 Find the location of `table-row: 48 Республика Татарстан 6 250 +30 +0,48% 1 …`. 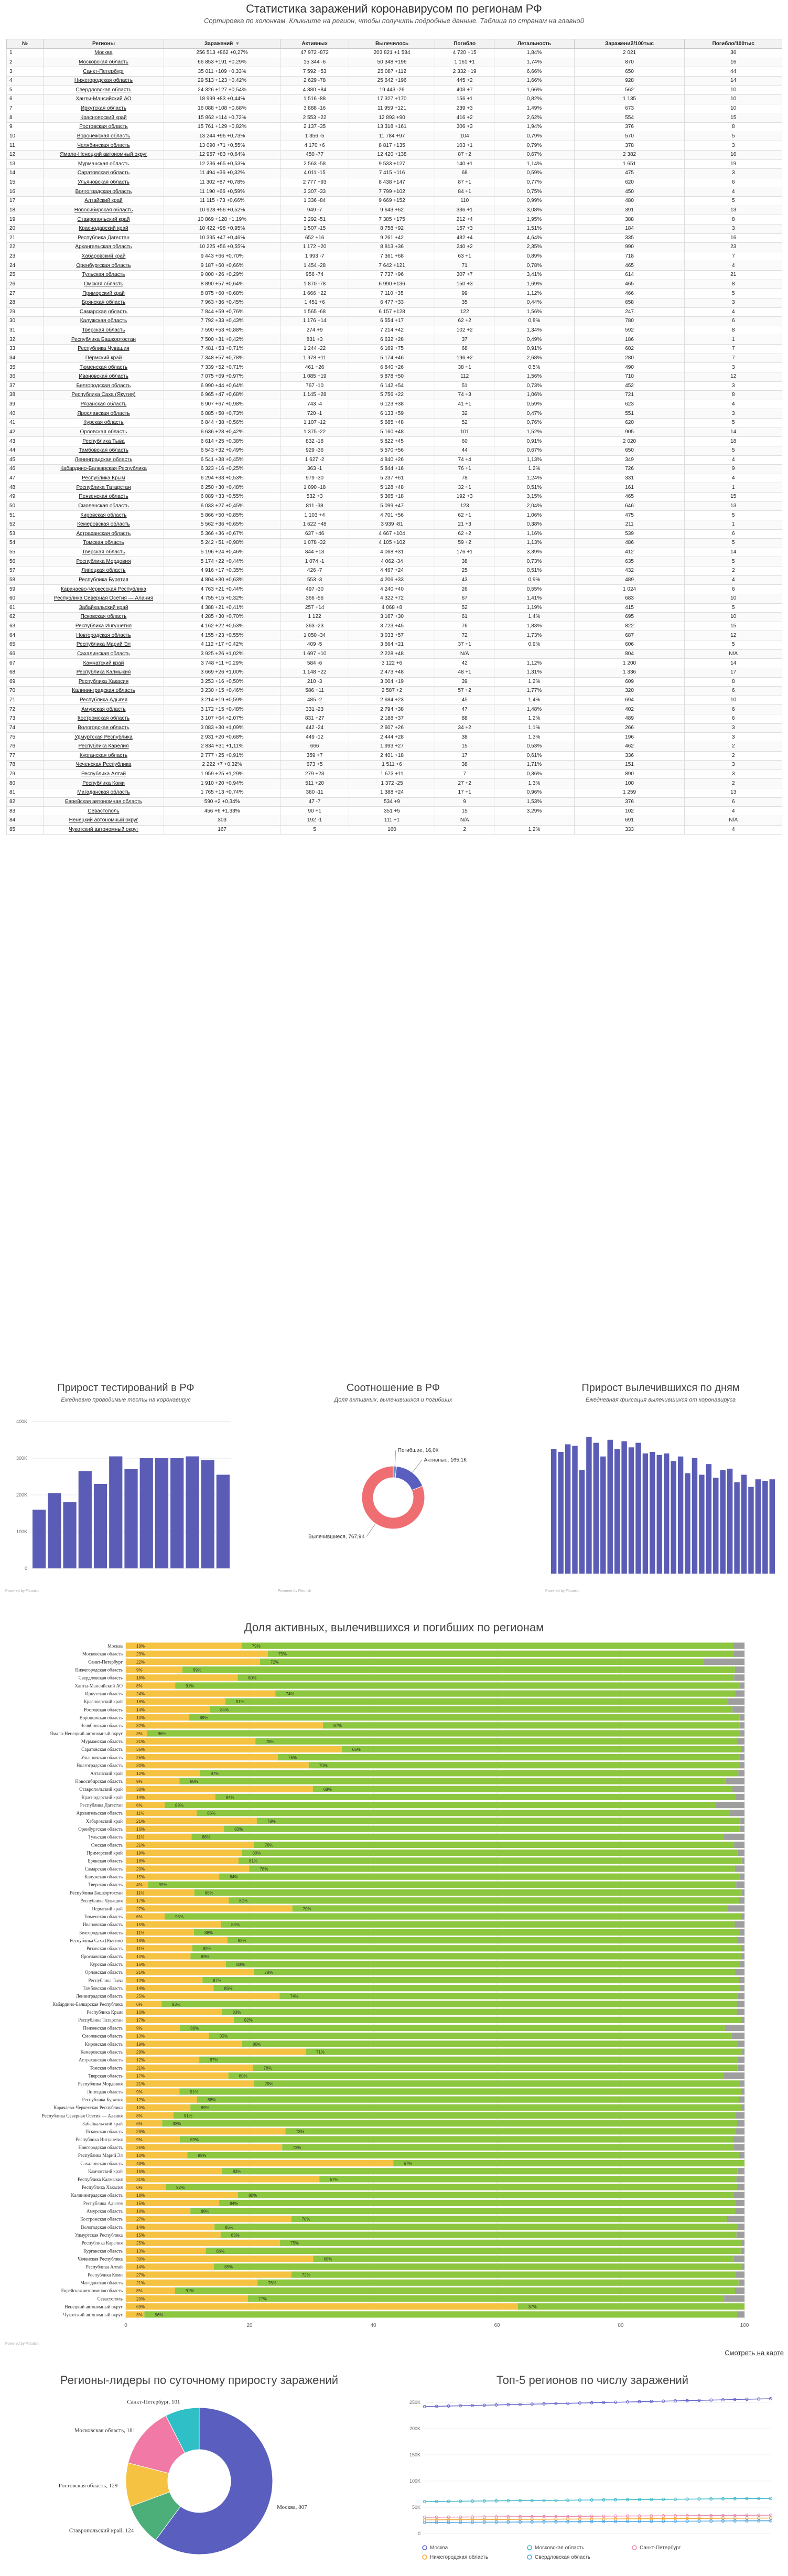

table-row: 48 Республика Татарстан 6 250 +30 +0,48% 1 … is located at coordinates (394, 488).